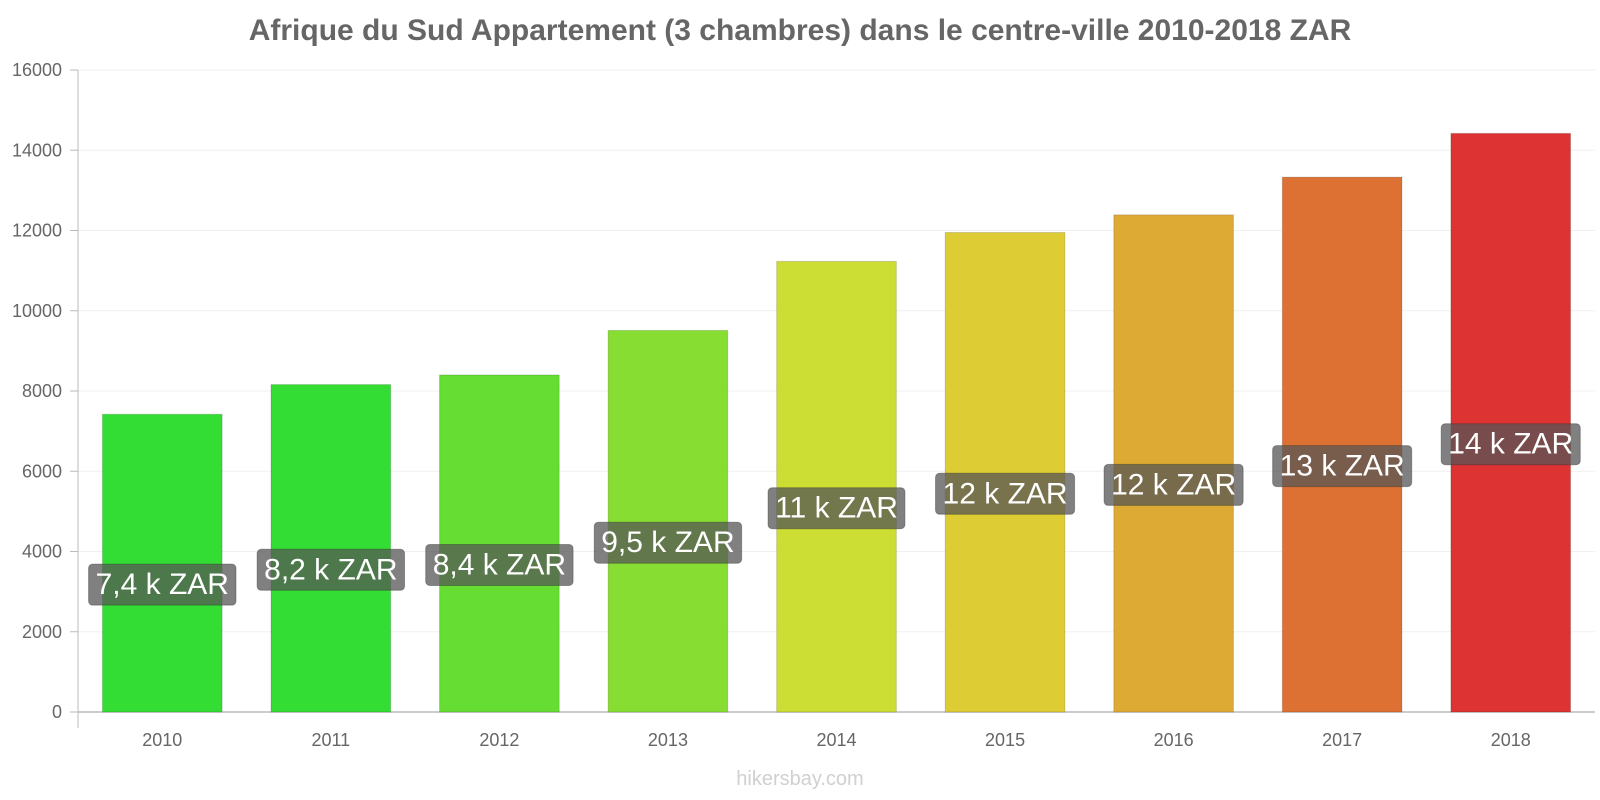 This screenshot has height=800, width=1600. What do you see at coordinates (37, 231) in the screenshot?
I see `y-tick-label: 12000` at bounding box center [37, 231].